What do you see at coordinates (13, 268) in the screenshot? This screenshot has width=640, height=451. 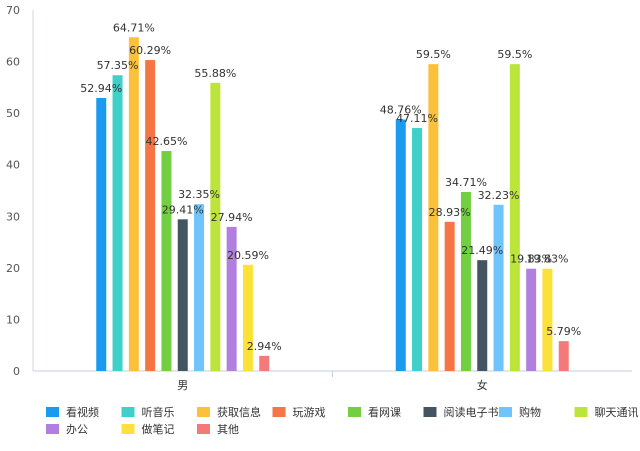 I see `y-tick-label: 20` at bounding box center [13, 268].